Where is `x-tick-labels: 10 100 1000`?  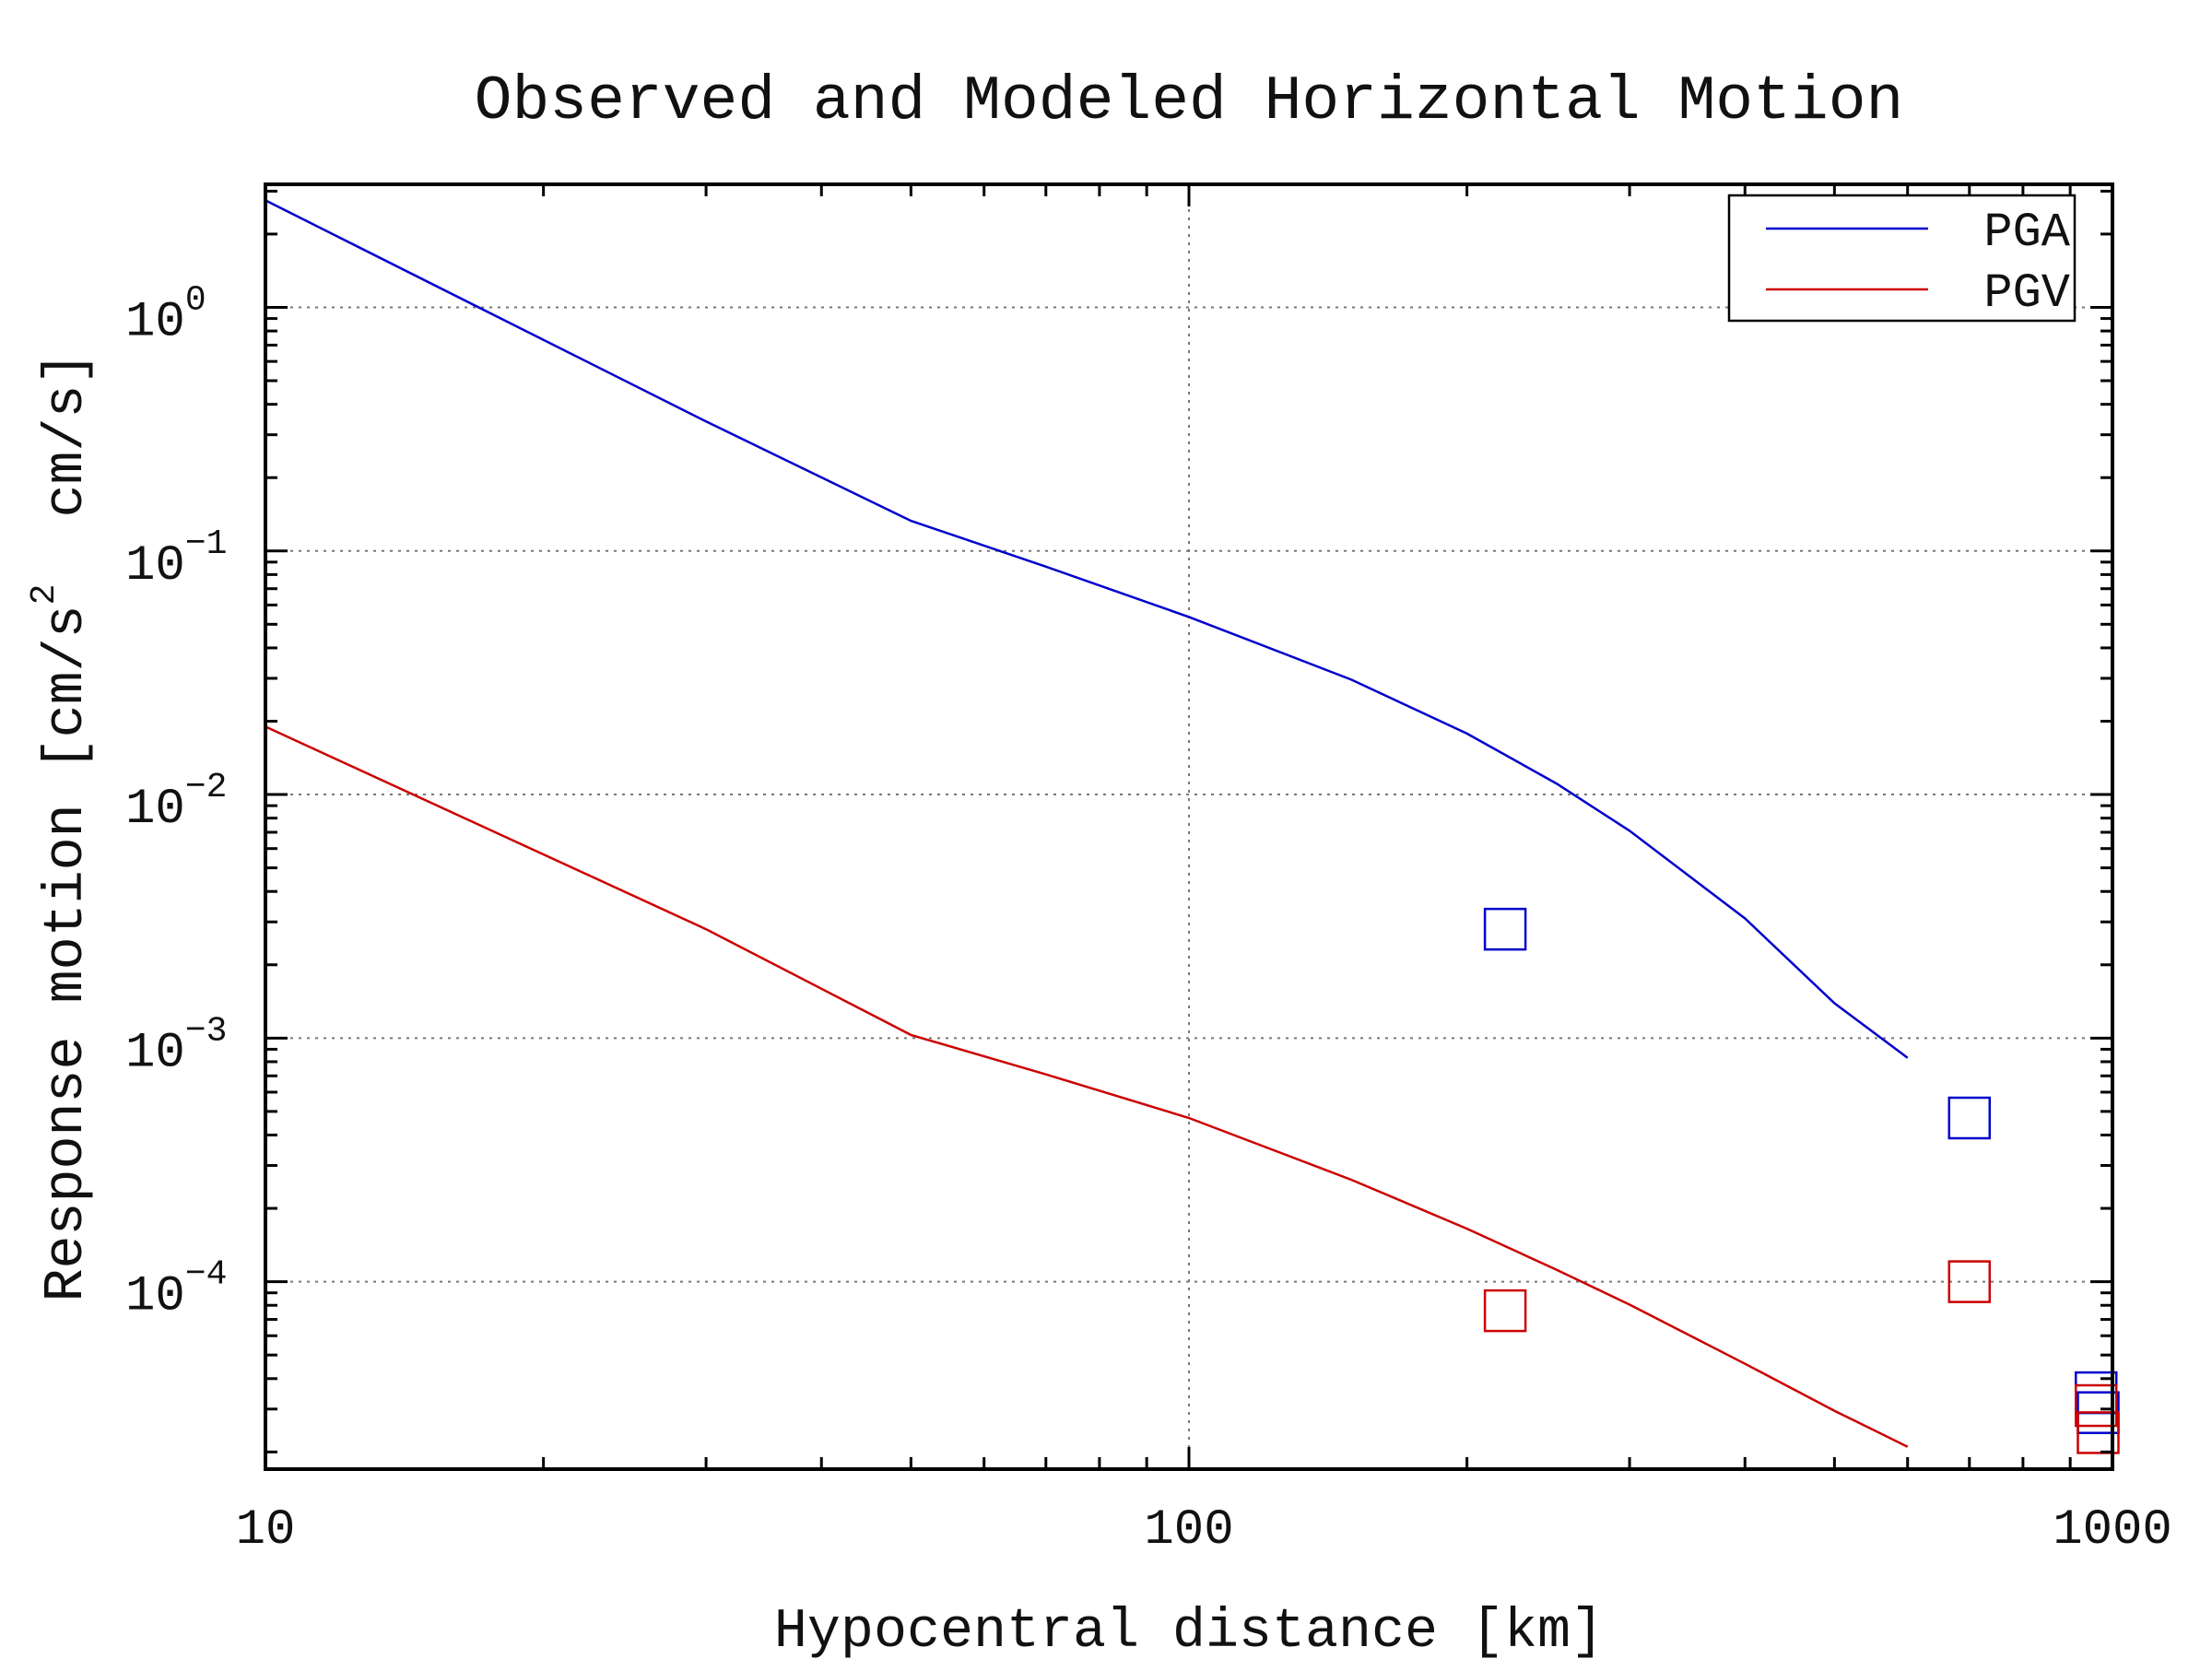
x-tick-labels: 10 100 1000 is located at coordinates (1204, 1530).